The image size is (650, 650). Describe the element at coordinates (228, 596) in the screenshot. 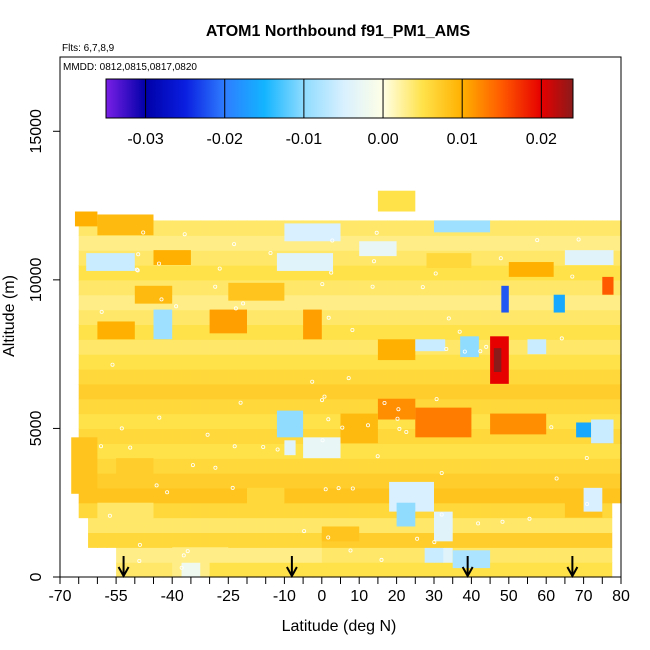

I see `x-tick-label: -25` at that location.